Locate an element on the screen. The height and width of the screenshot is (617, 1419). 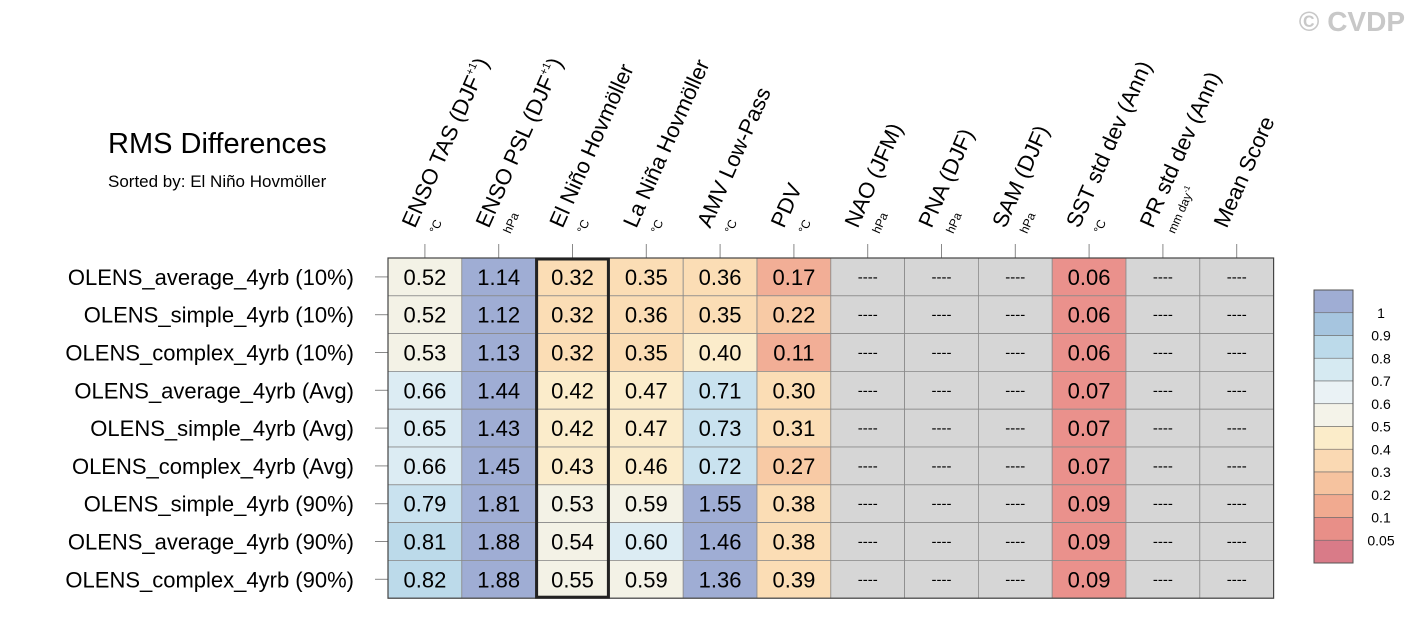
cell-value-label: 1.43 is located at coordinates (498, 428).